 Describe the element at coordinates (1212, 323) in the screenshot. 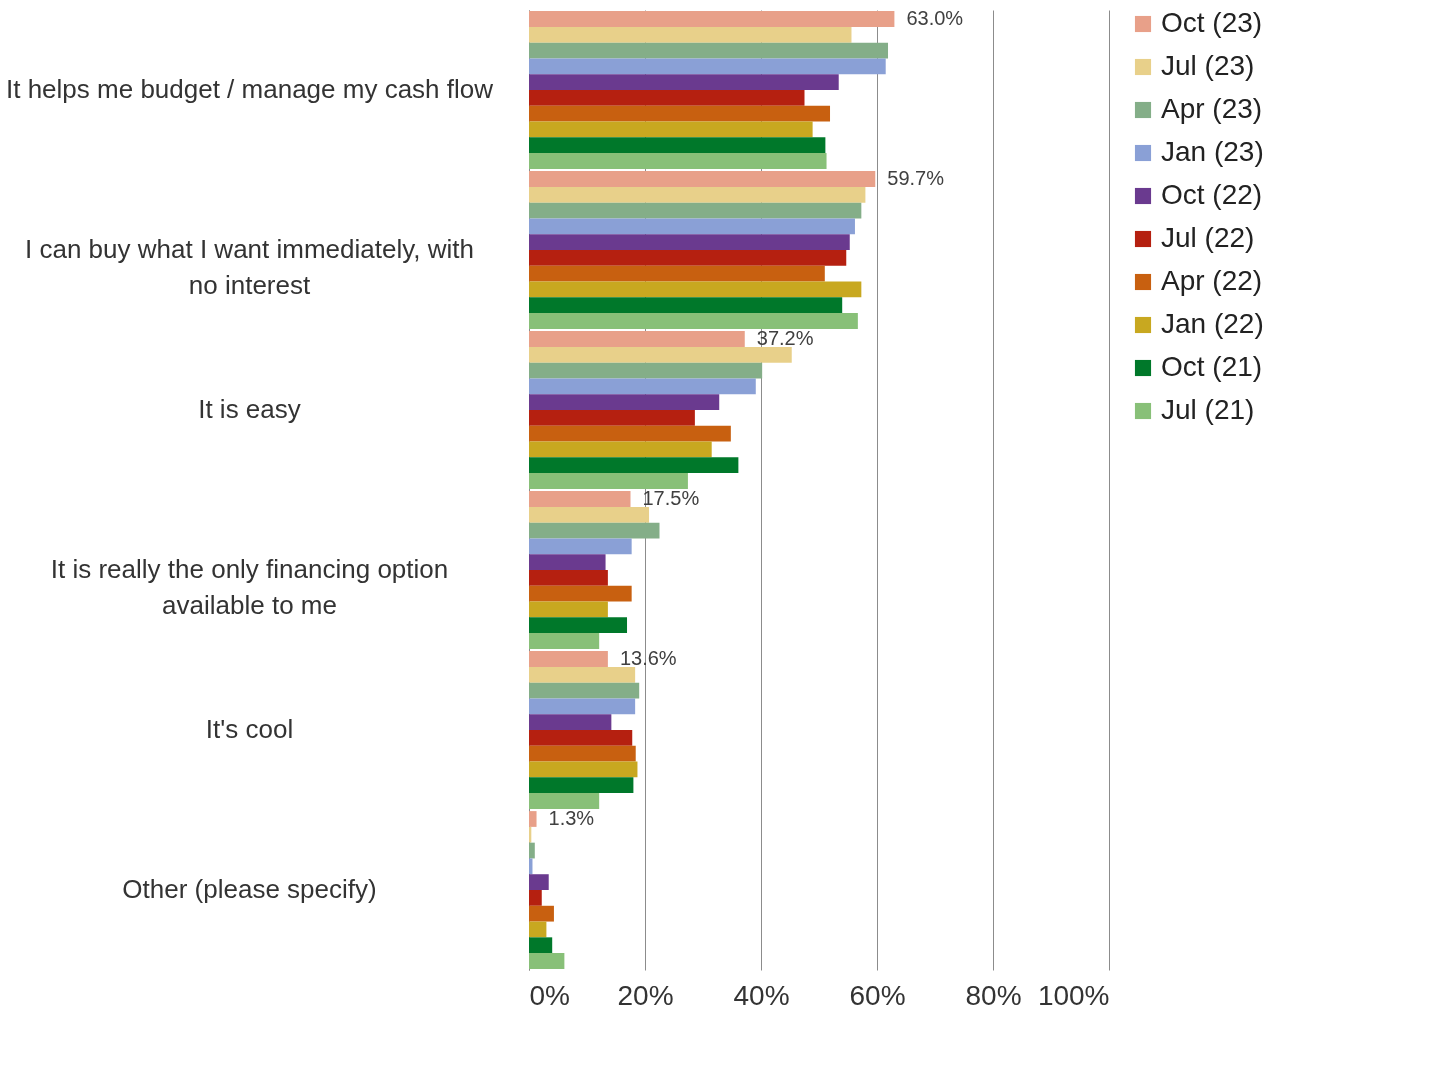

I see `legend-label: Jan (22)` at that location.